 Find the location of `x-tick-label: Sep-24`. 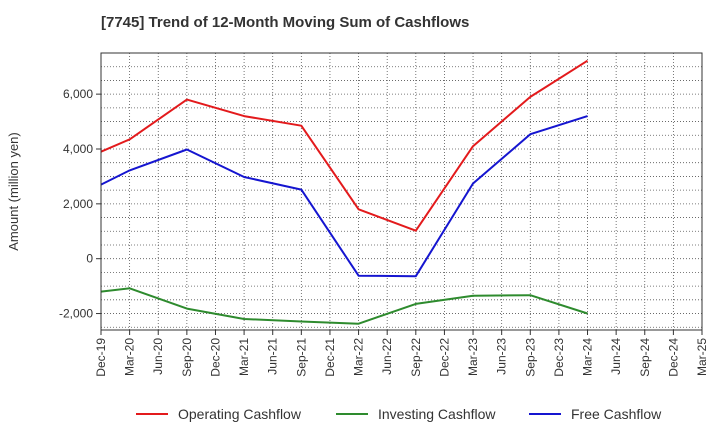

x-tick-label: Sep-24 is located at coordinates (645, 357).